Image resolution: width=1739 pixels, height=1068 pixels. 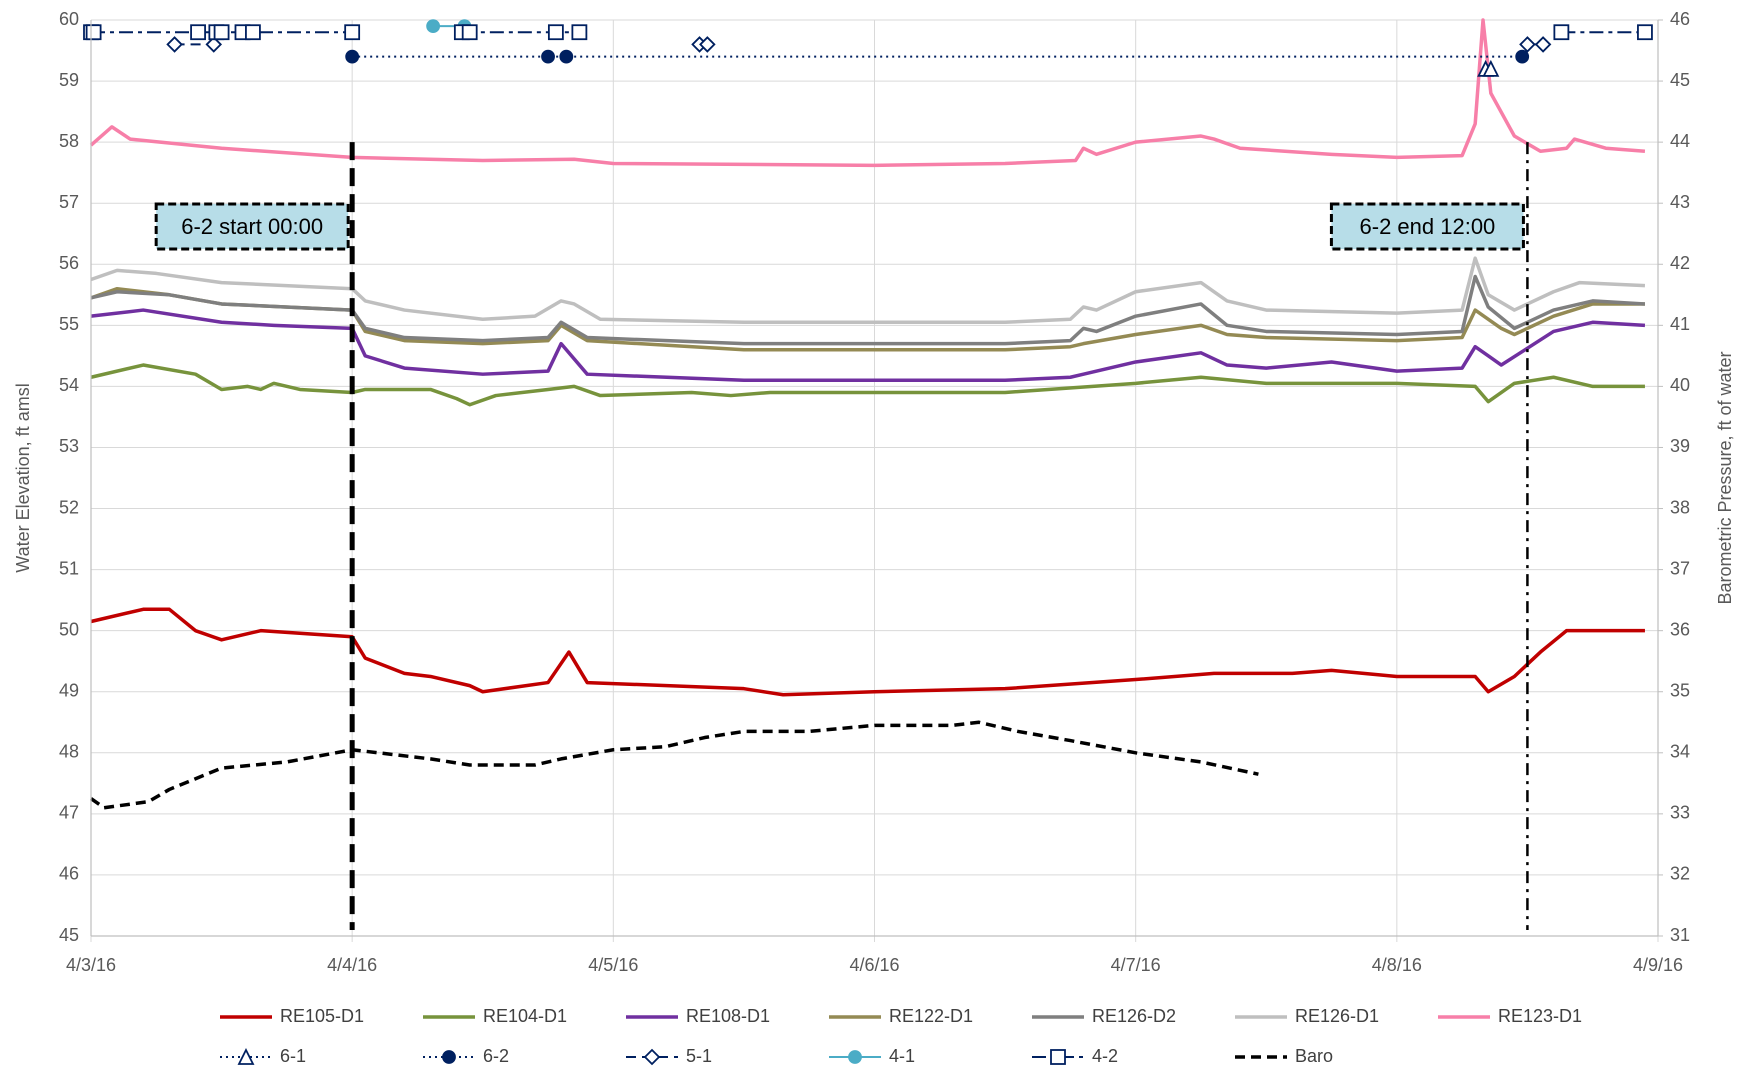 What do you see at coordinates (525, 1016) in the screenshot?
I see `legend-label: RE104-D1` at bounding box center [525, 1016].